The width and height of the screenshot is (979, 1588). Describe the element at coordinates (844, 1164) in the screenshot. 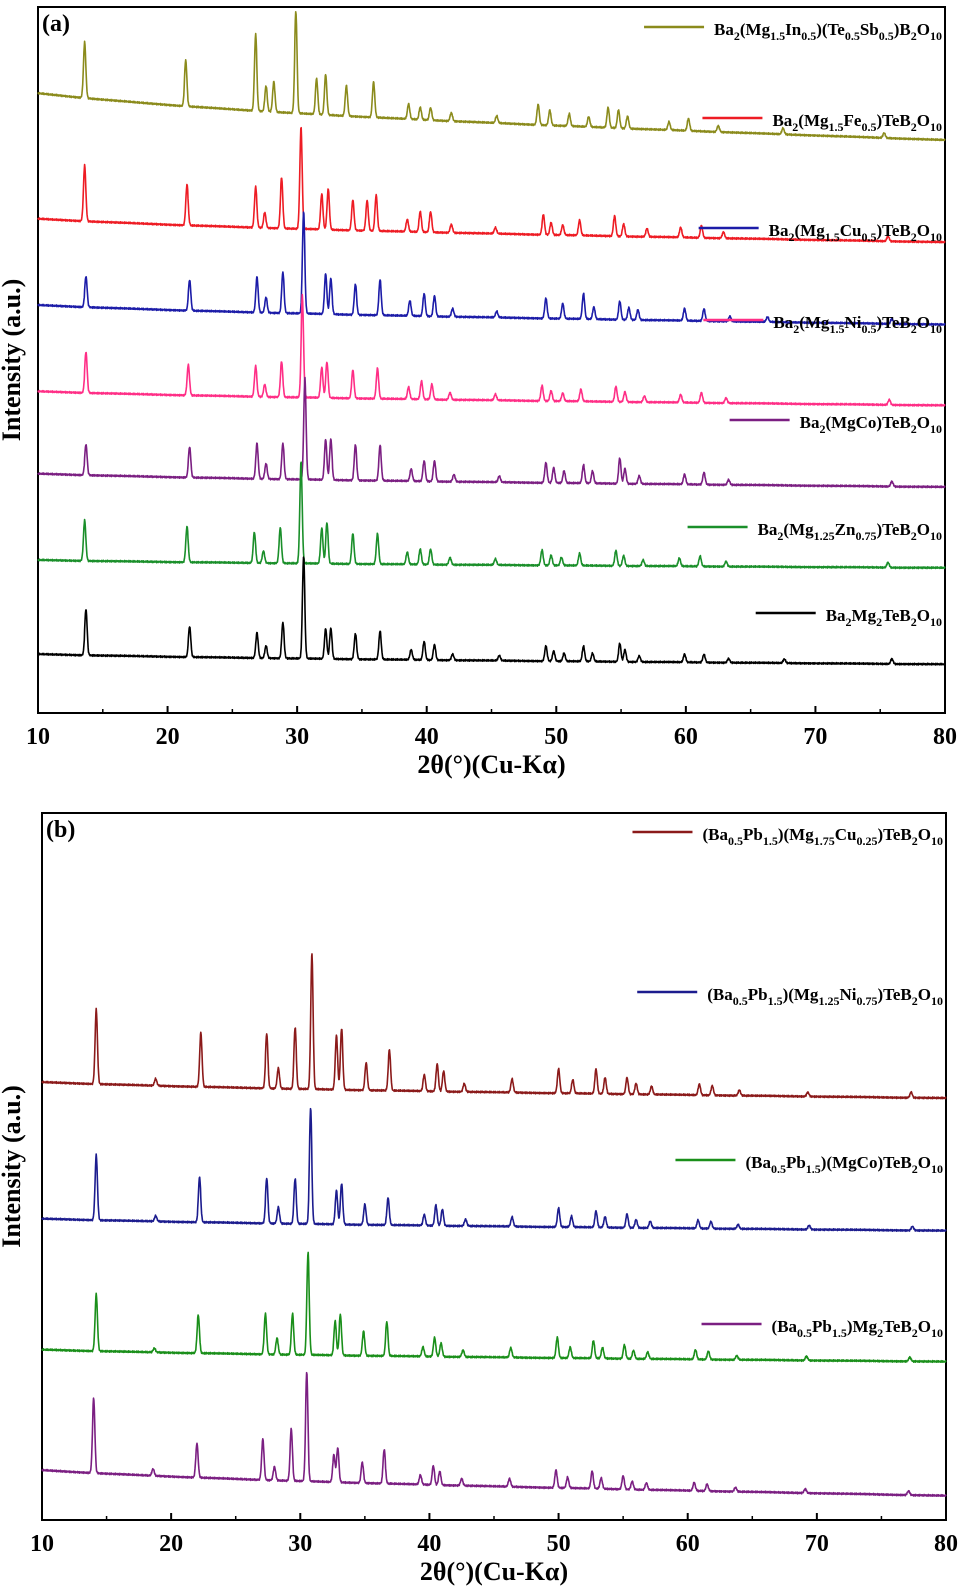

I see `legend-label: (Ba0.5Pb1.5)(MgCo)TeB2O10` at that location.